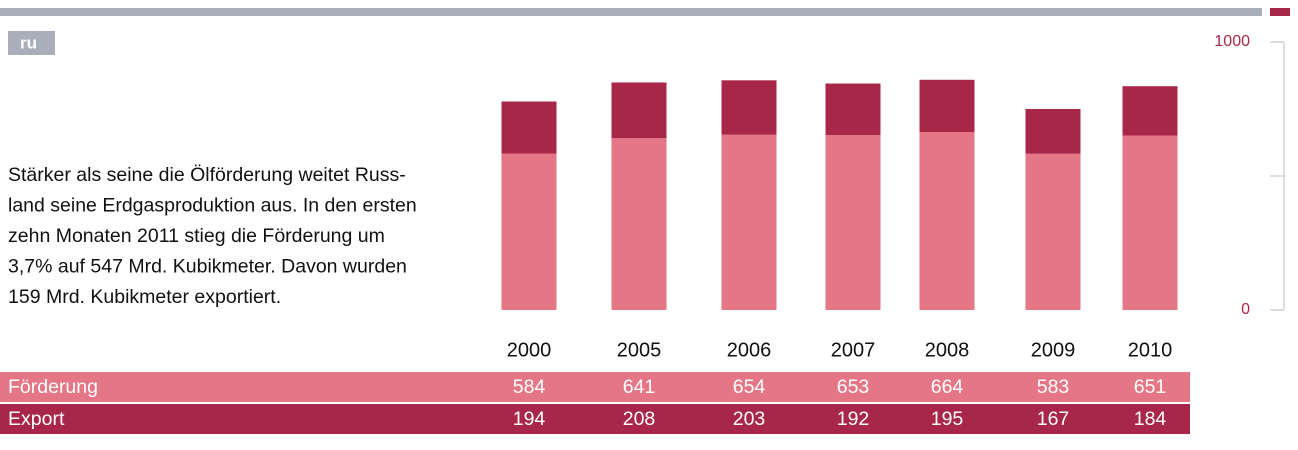 This screenshot has width=1298, height=450. Describe the element at coordinates (1053, 387) in the screenshot. I see `table-value: 583` at that location.